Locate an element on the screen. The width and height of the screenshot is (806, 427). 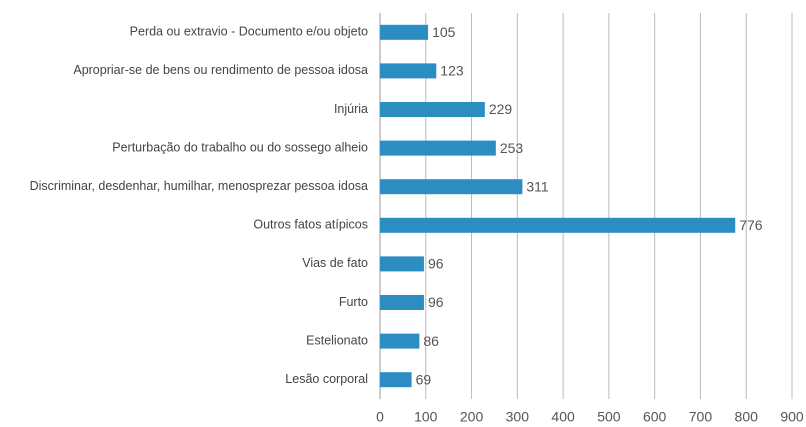
x-tick-label: 800 is located at coordinates (747, 417).